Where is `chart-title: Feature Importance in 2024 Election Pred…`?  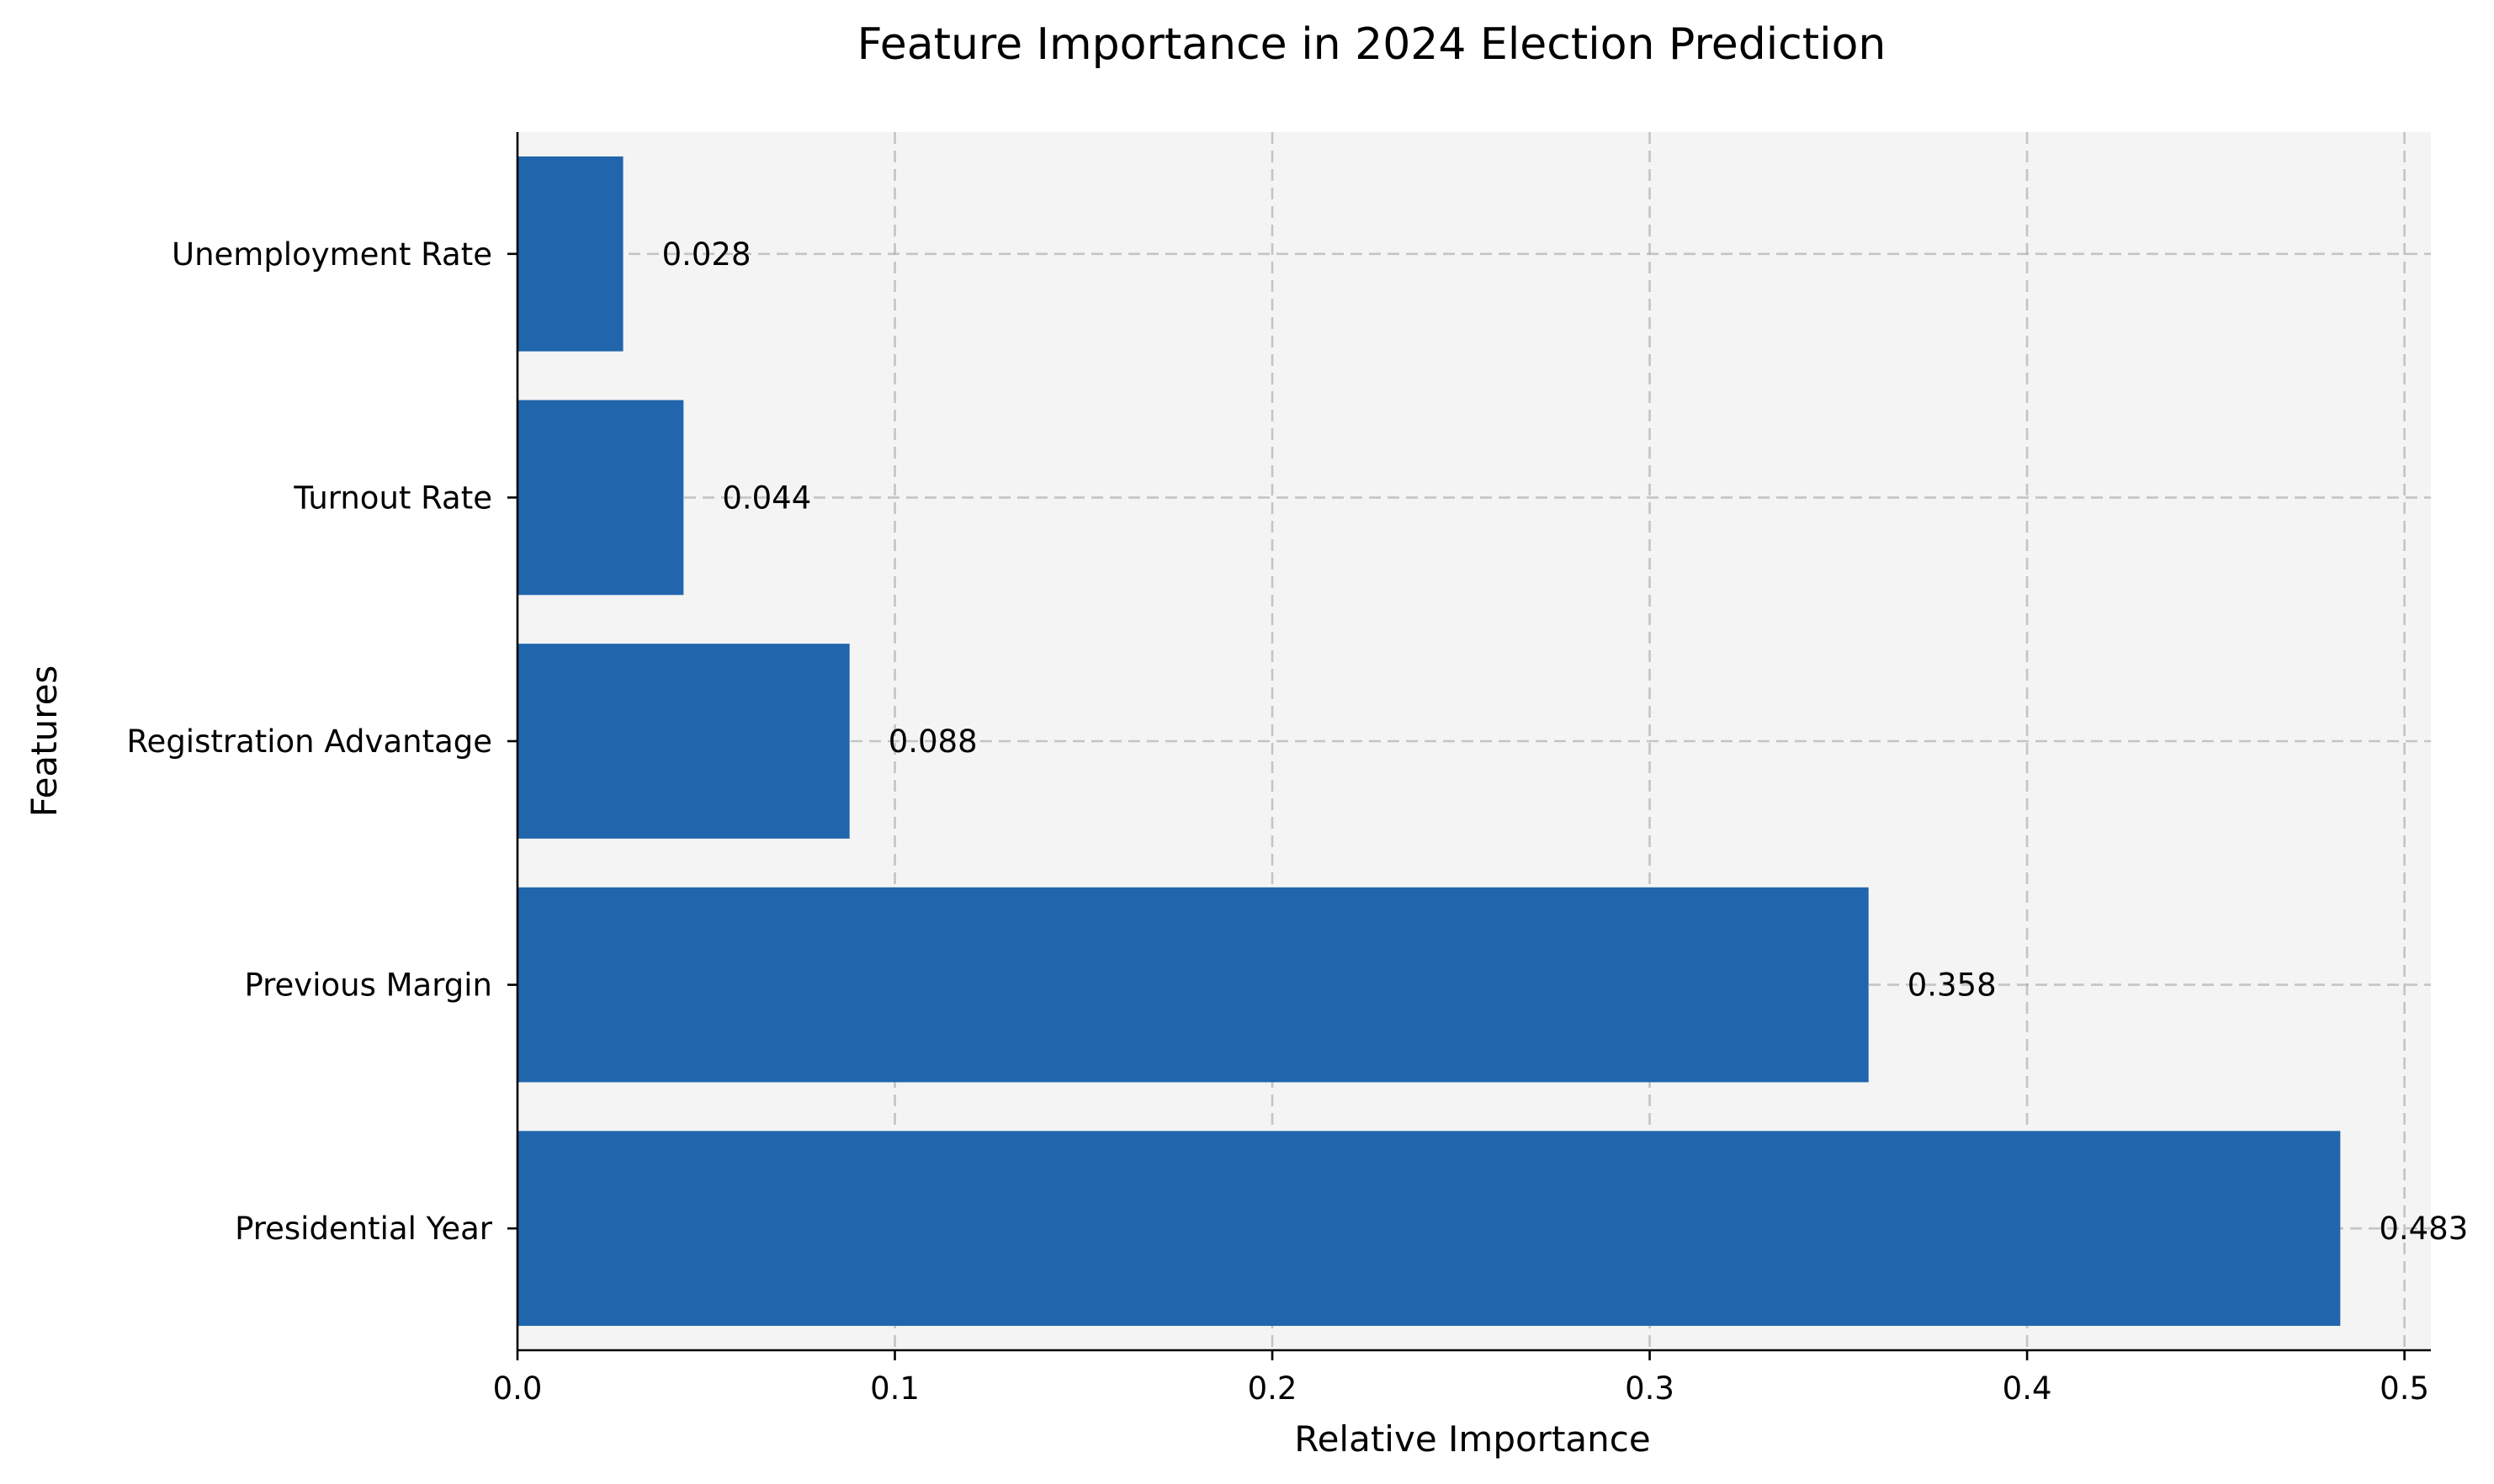 chart-title: Feature Importance in 2024 Election Pred… is located at coordinates (1371, 44).